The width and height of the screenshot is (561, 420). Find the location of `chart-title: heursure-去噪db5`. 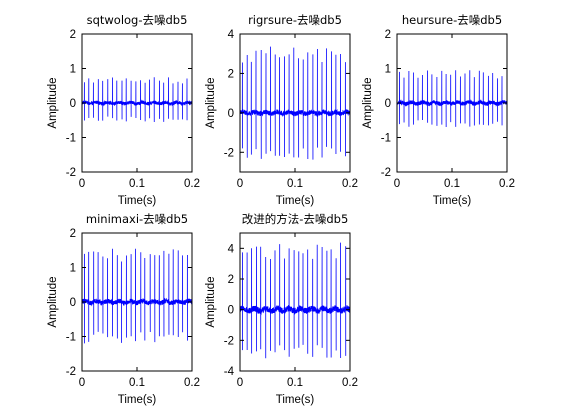

chart-title: heursure-去噪db5 is located at coordinates (452, 20).